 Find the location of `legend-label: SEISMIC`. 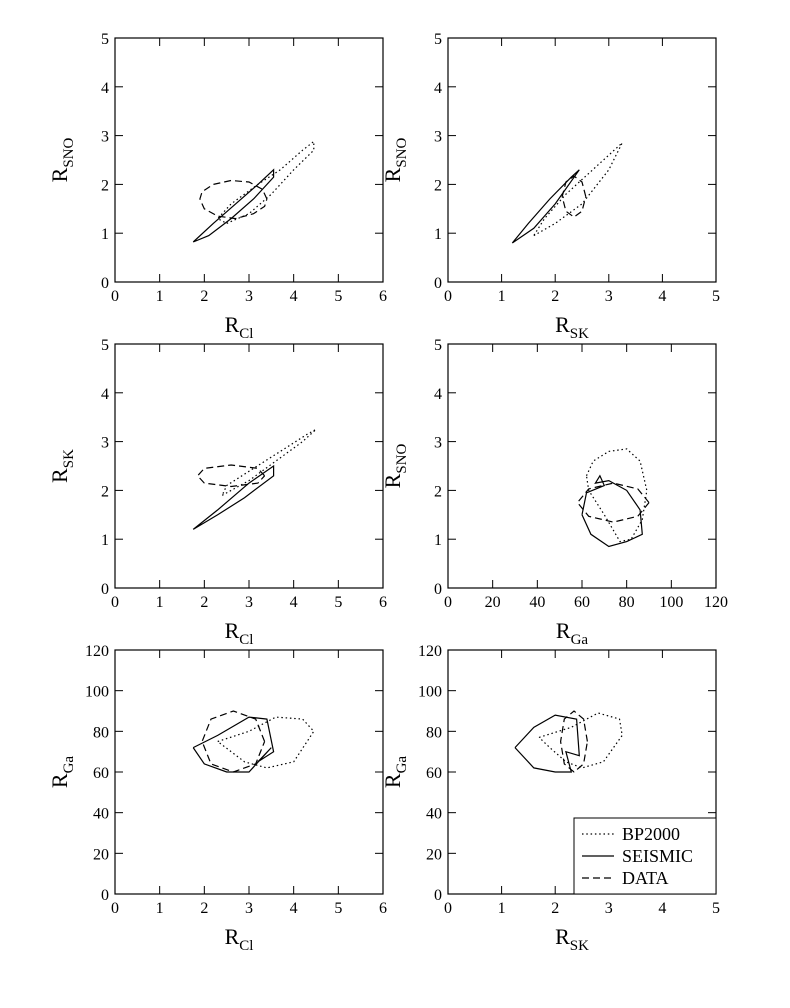

legend-label: SEISMIC is located at coordinates (657, 856).